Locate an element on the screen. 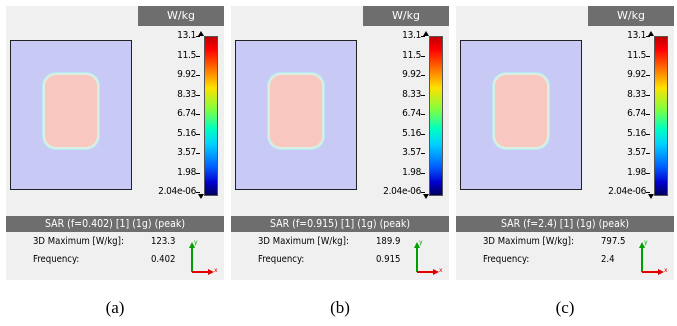 The image size is (677, 326). figure-caption: (a) is located at coordinates (115, 307).